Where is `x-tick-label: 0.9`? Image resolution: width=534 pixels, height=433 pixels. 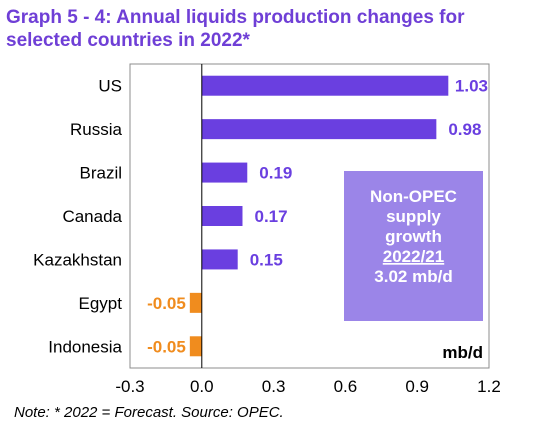
x-tick-label: 0.9 is located at coordinates (417, 386).